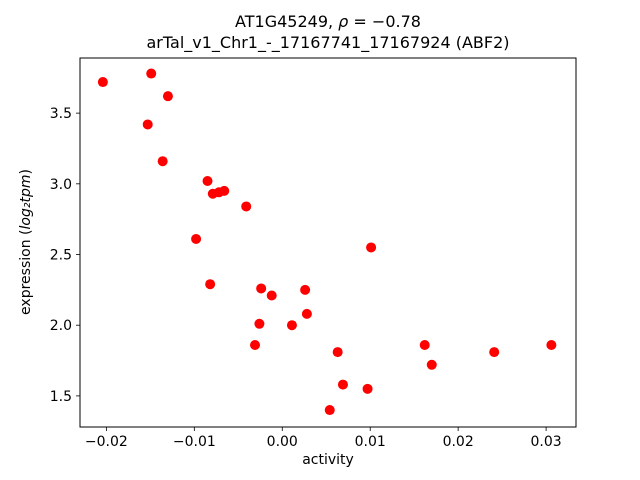 Image resolution: width=640 pixels, height=480 pixels. I want to click on y-tick-label: 2.0, so click(61, 326).